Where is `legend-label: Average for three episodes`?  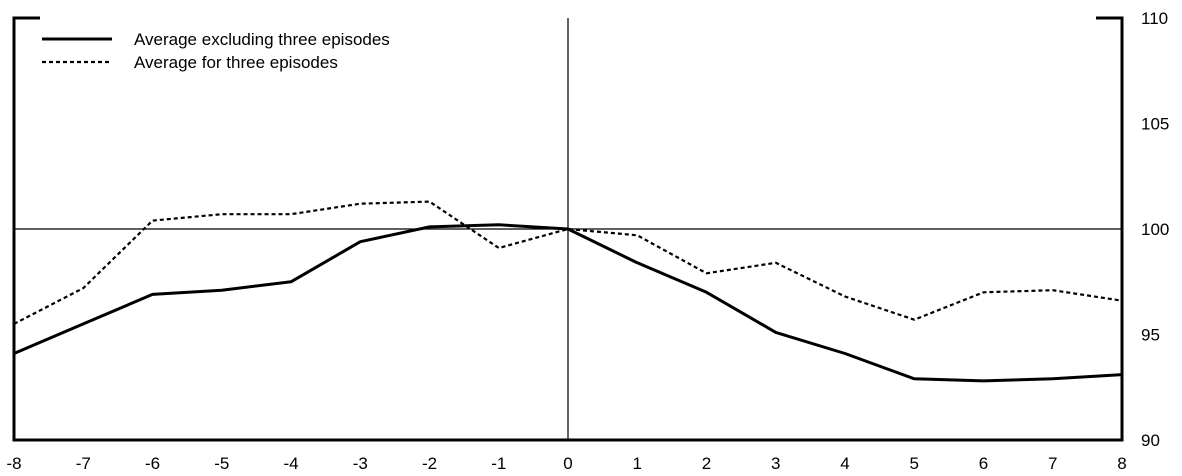 legend-label: Average for three episodes is located at coordinates (236, 62).